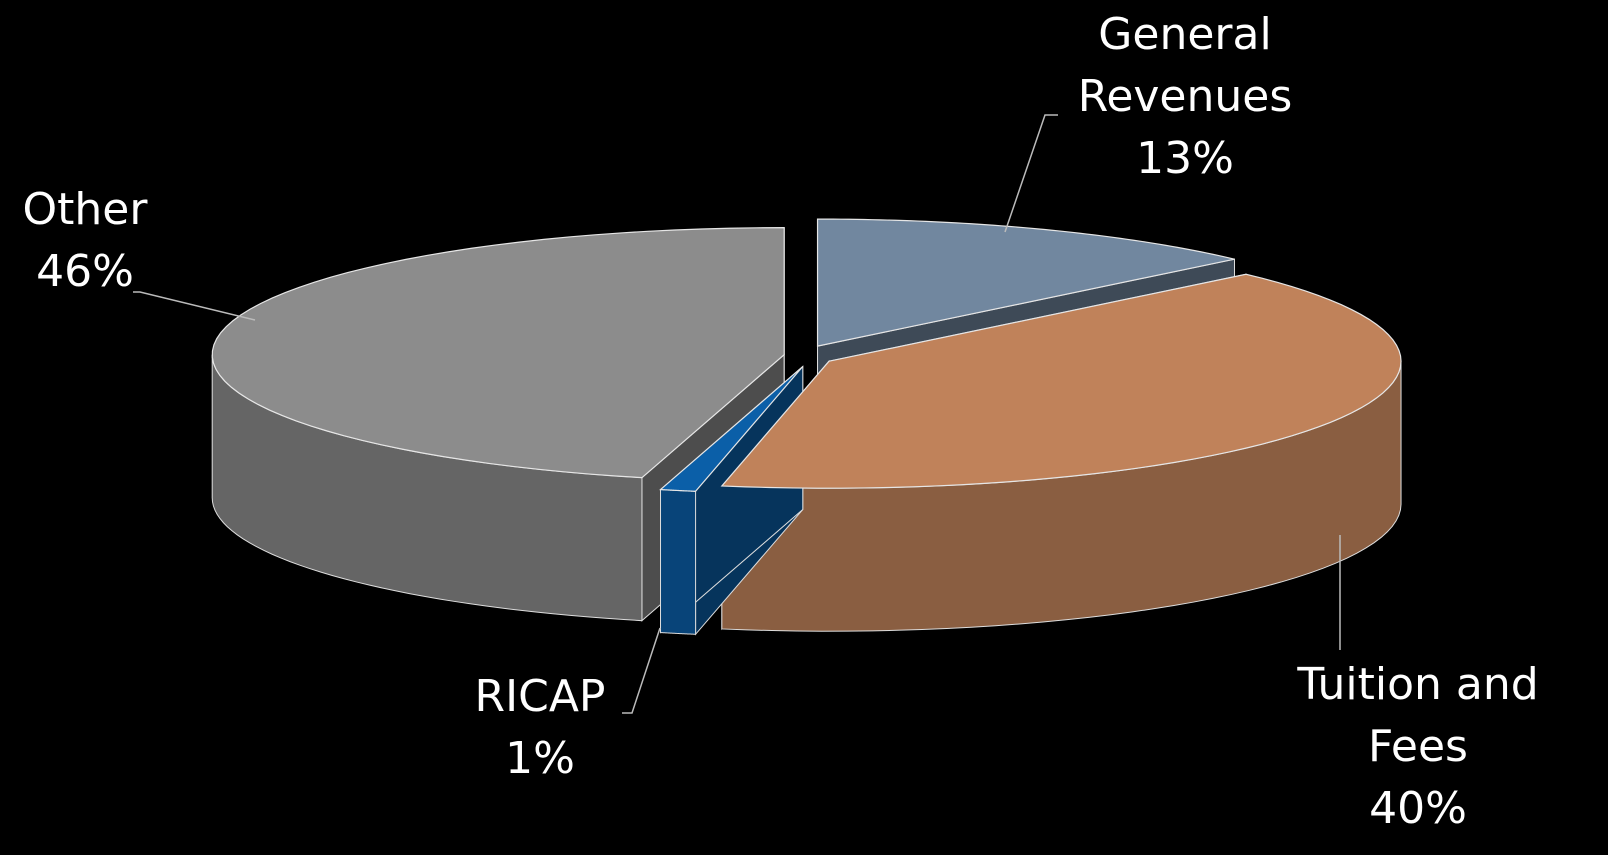 This screenshot has height=855, width=1608. I want to click on value-label: 1%, so click(540, 758).